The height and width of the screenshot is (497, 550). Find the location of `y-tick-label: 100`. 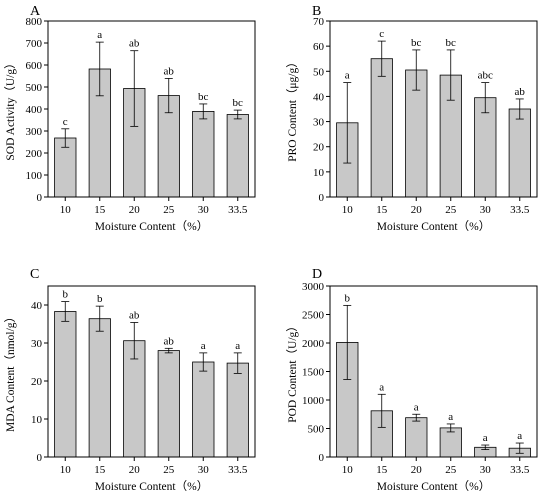

y-tick-label: 100 is located at coordinates (34, 176).